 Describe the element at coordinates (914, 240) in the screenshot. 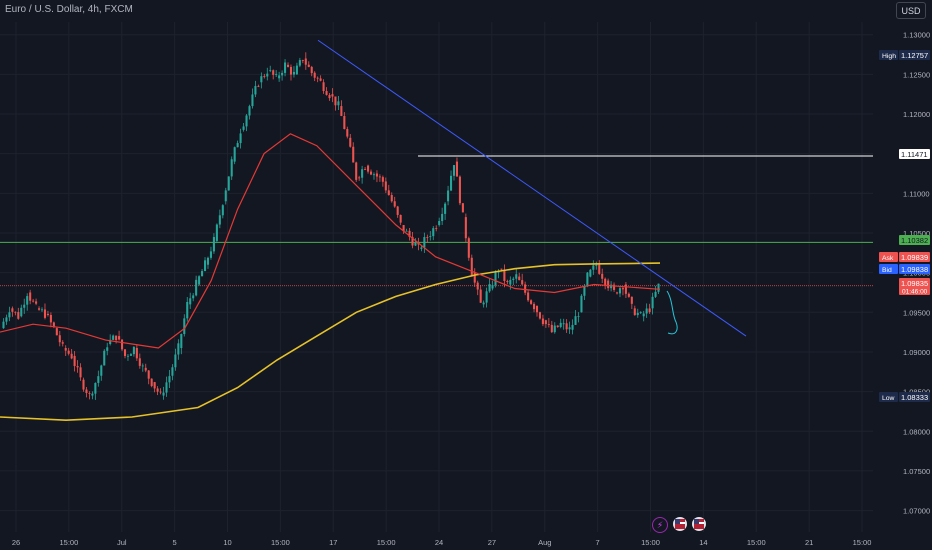

I see `price-label-value: 1.10382` at that location.